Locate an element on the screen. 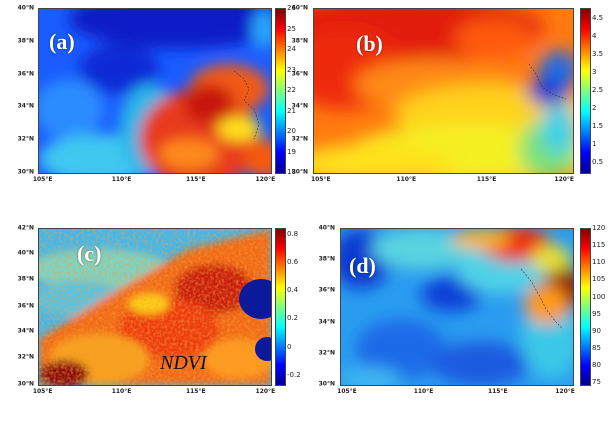 This screenshot has width=613, height=433. colorbar-tick: 4 is located at coordinates (594, 35).